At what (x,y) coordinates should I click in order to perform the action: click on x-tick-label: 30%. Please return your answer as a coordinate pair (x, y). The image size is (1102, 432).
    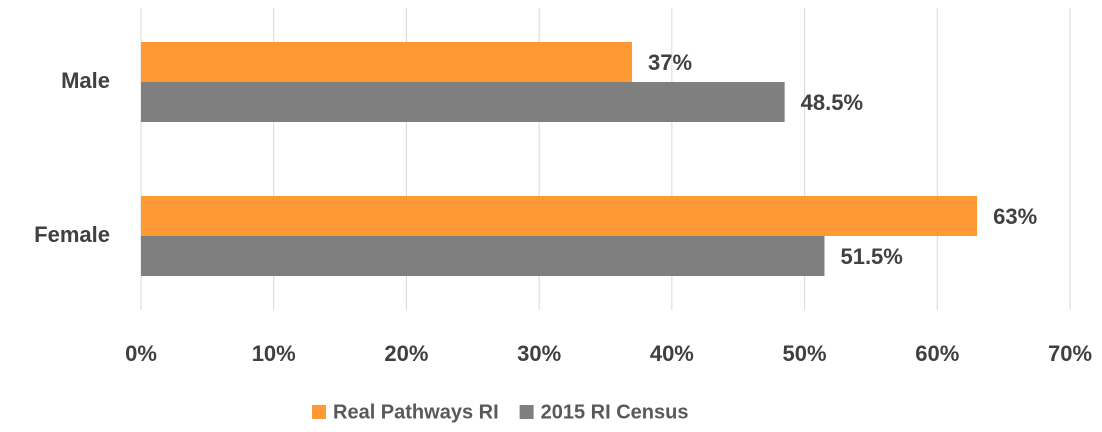
    Looking at the image, I should click on (539, 353).